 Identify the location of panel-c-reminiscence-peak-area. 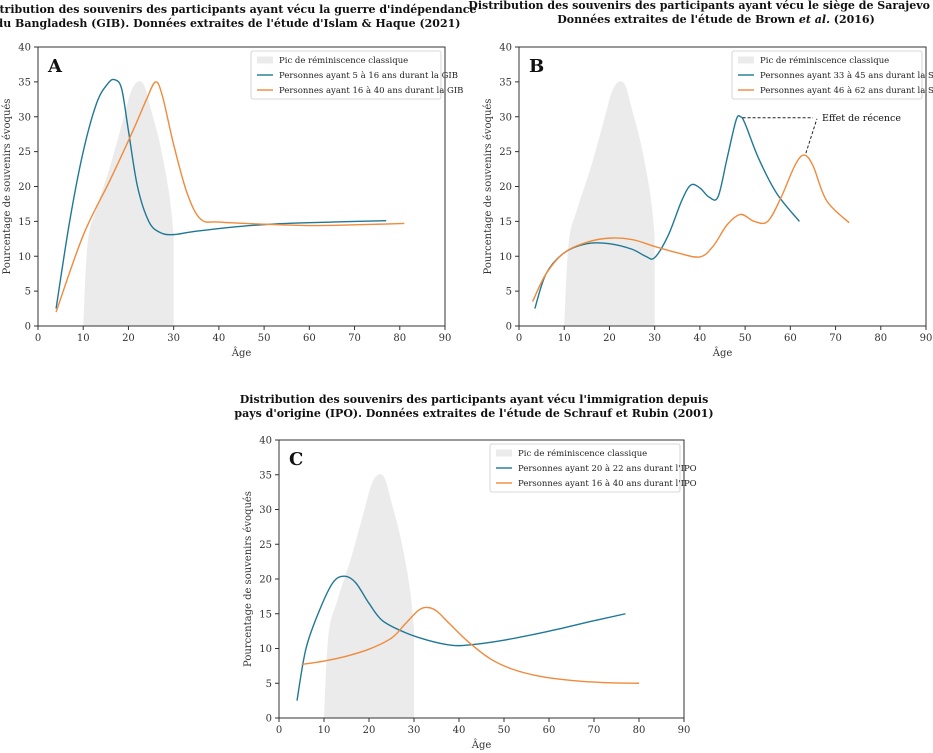
(369, 596).